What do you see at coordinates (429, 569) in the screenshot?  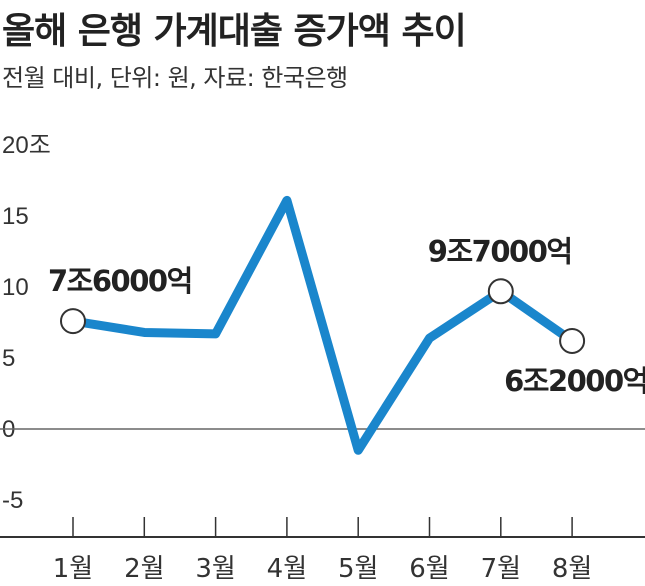 I see `x-tick-label: 6월` at bounding box center [429, 569].